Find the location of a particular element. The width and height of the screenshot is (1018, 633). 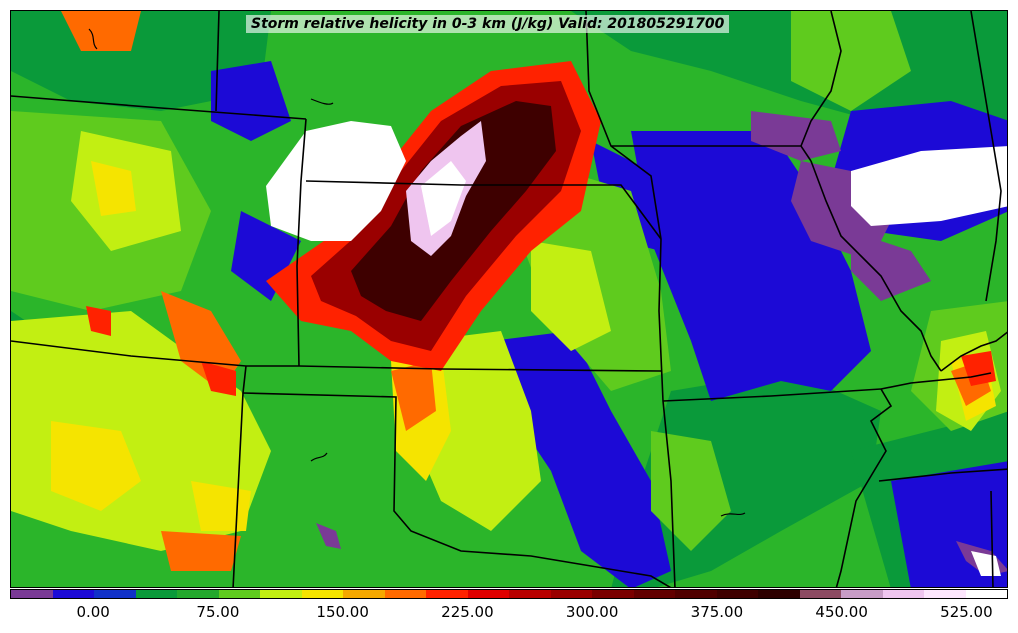

colorbar is located at coordinates (509, 594).